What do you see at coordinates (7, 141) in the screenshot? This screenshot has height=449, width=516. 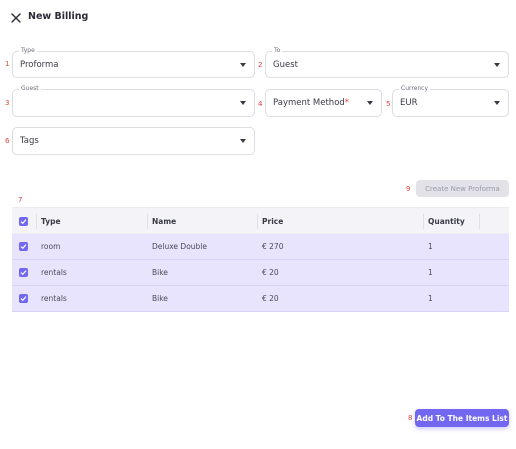 I see `marker-6: 6` at bounding box center [7, 141].